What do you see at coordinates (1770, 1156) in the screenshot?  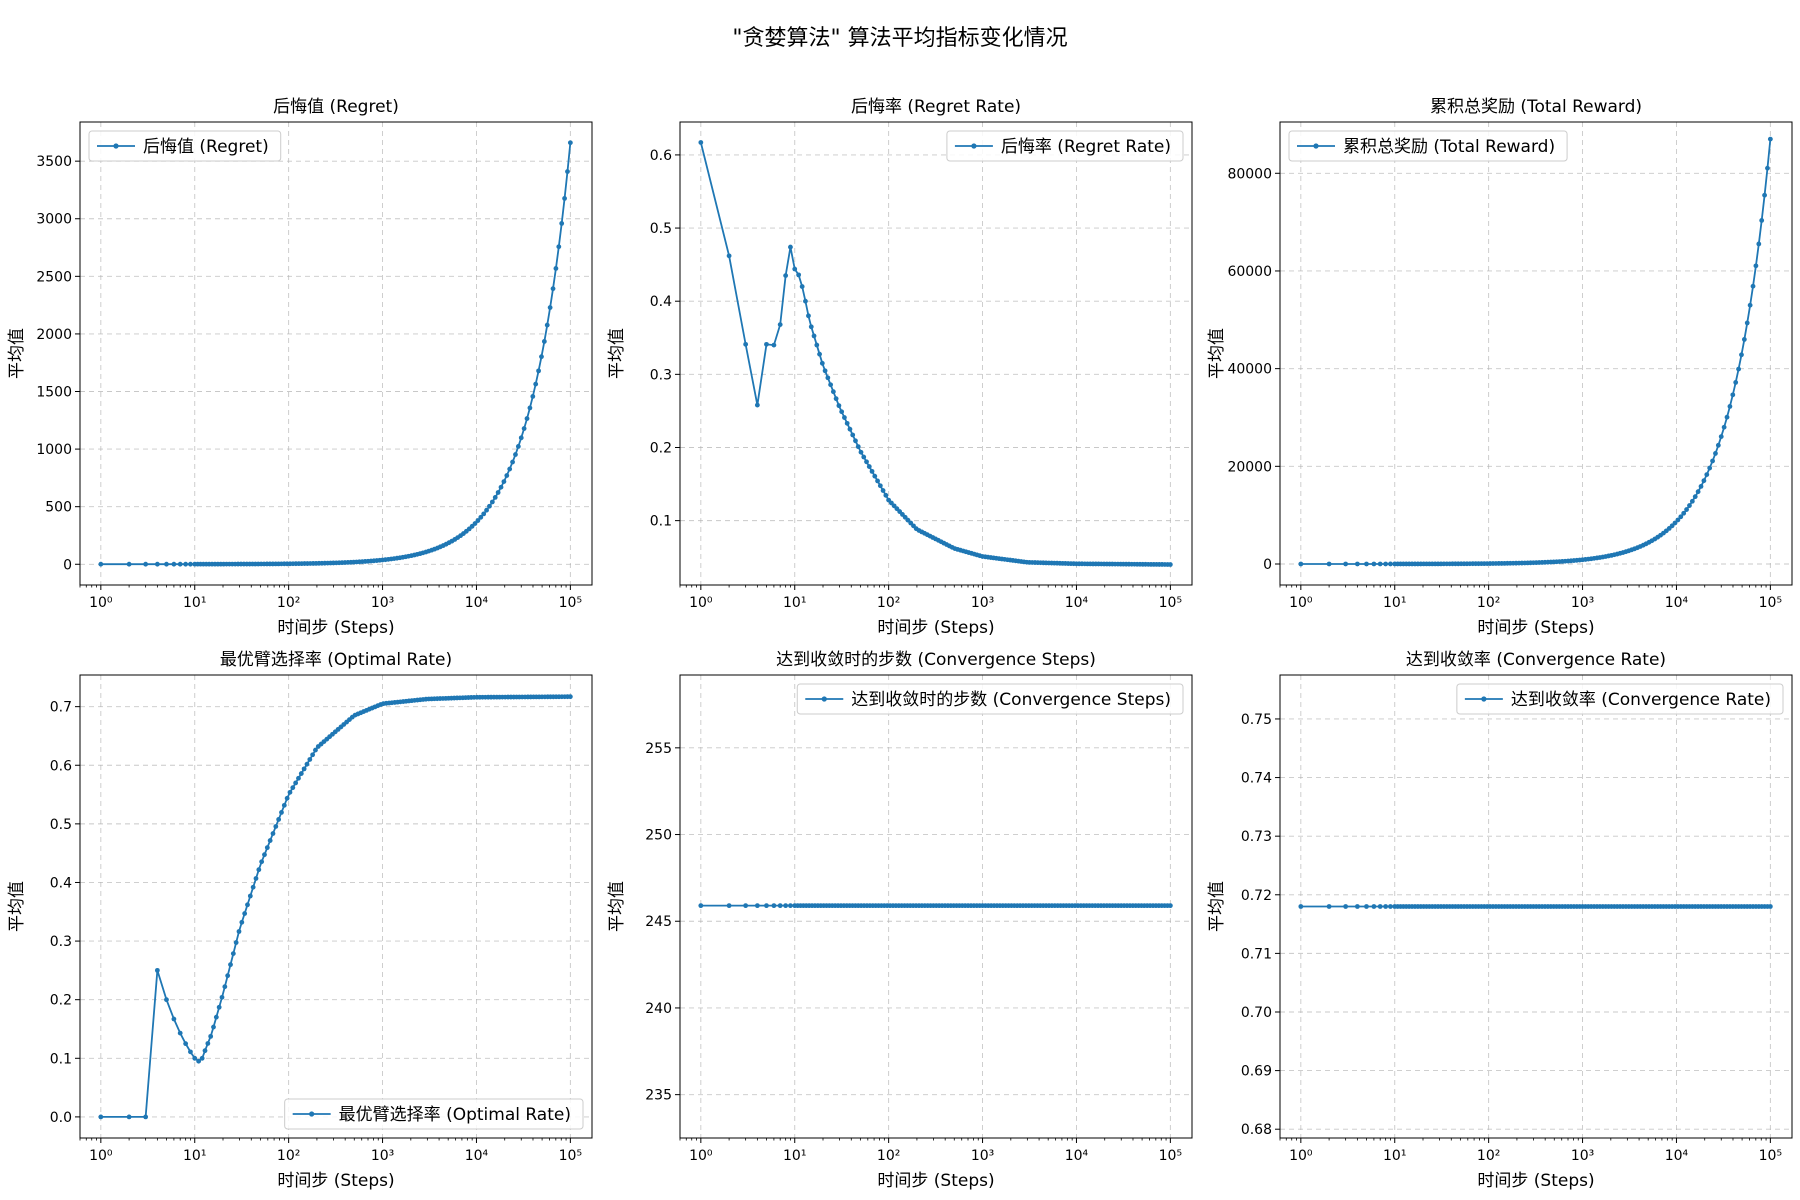 I see `x-tick-label: 10⁵` at bounding box center [1770, 1156].